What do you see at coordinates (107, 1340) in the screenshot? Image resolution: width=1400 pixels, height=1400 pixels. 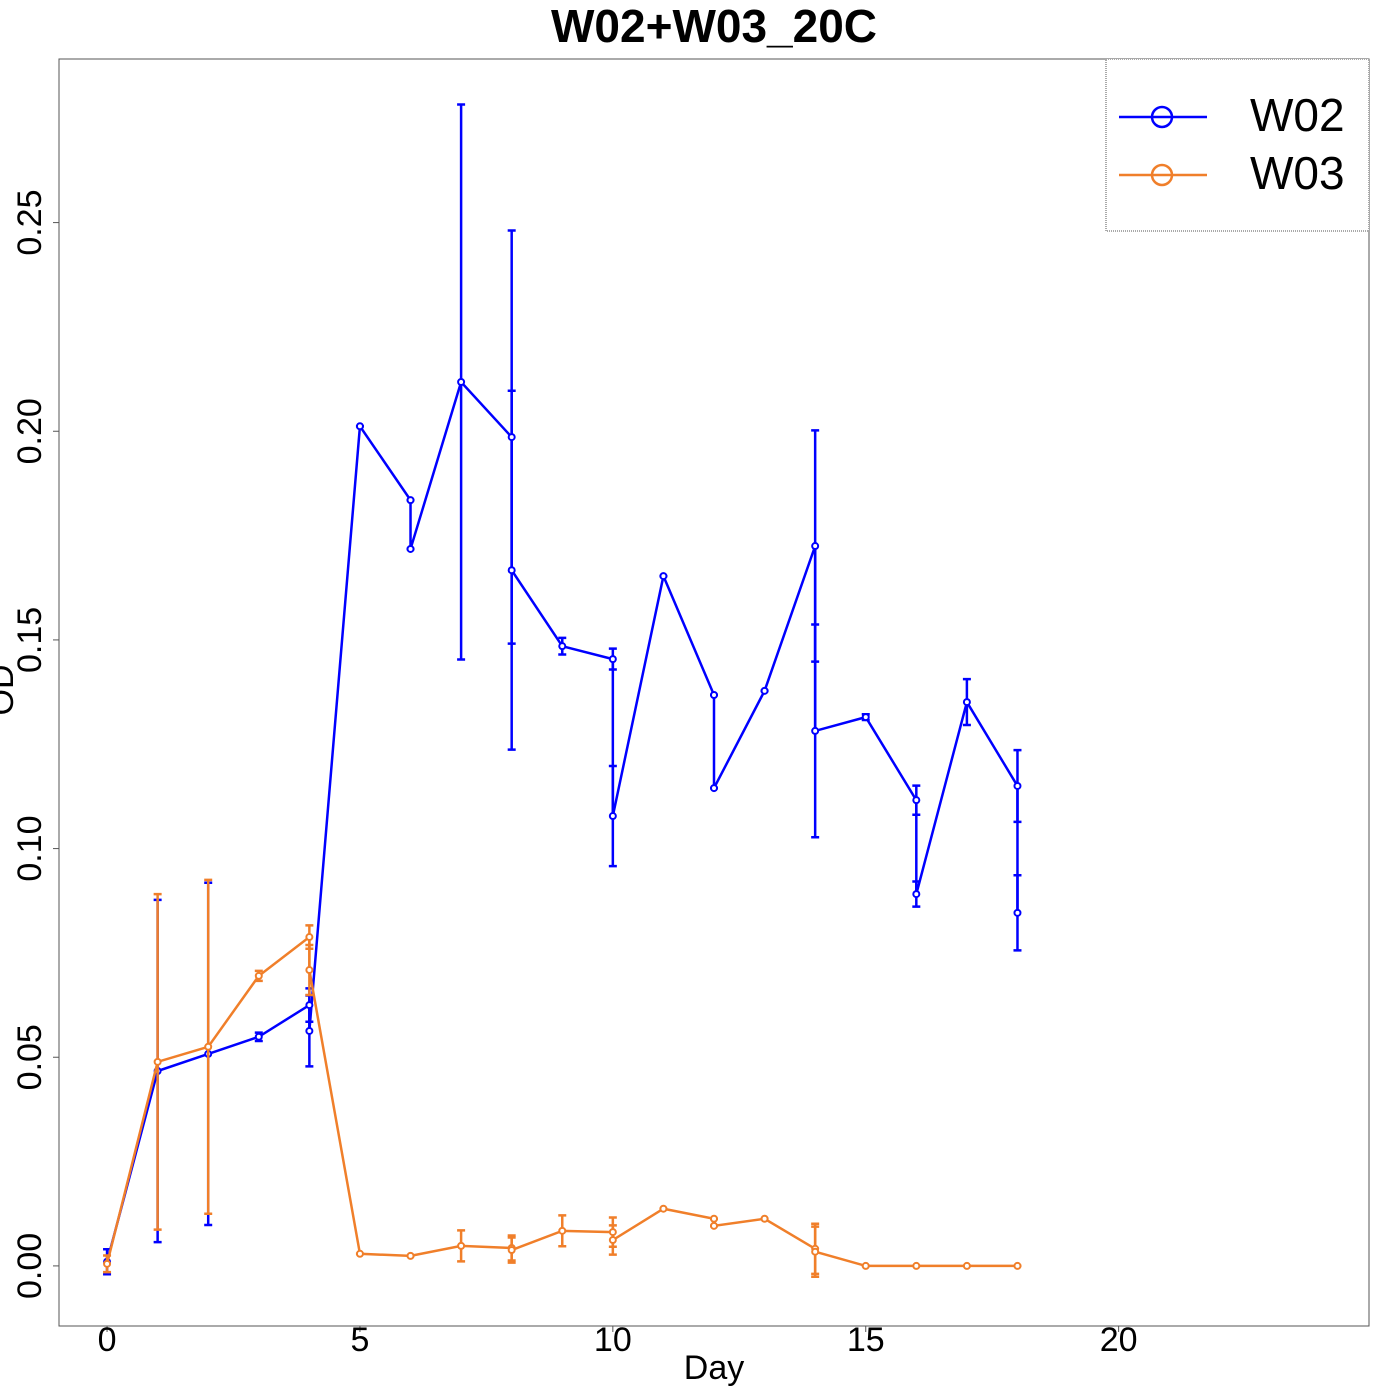 I see `x-tick-label: 0` at bounding box center [107, 1340].